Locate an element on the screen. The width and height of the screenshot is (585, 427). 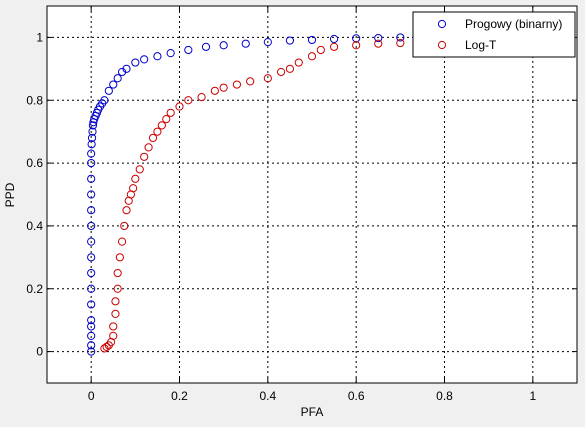
x-tick-label: 0.6 is located at coordinates (356, 396).